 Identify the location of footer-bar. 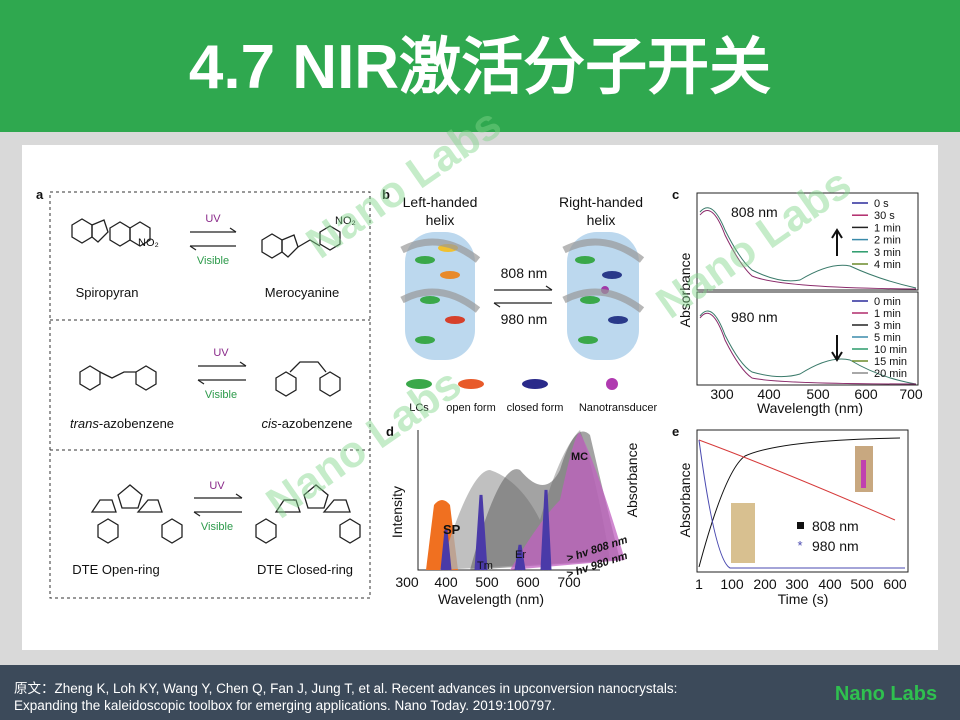
(480, 692).